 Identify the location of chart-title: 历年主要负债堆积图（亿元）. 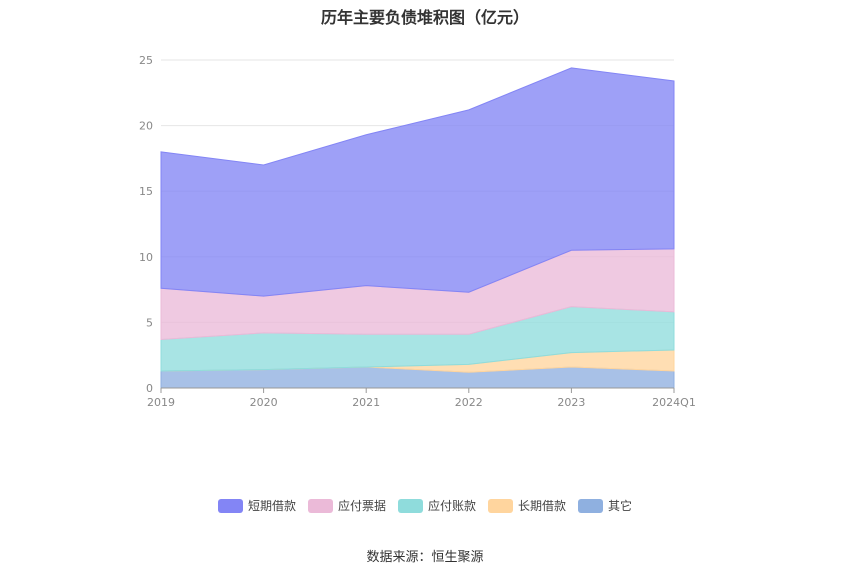
(424, 17).